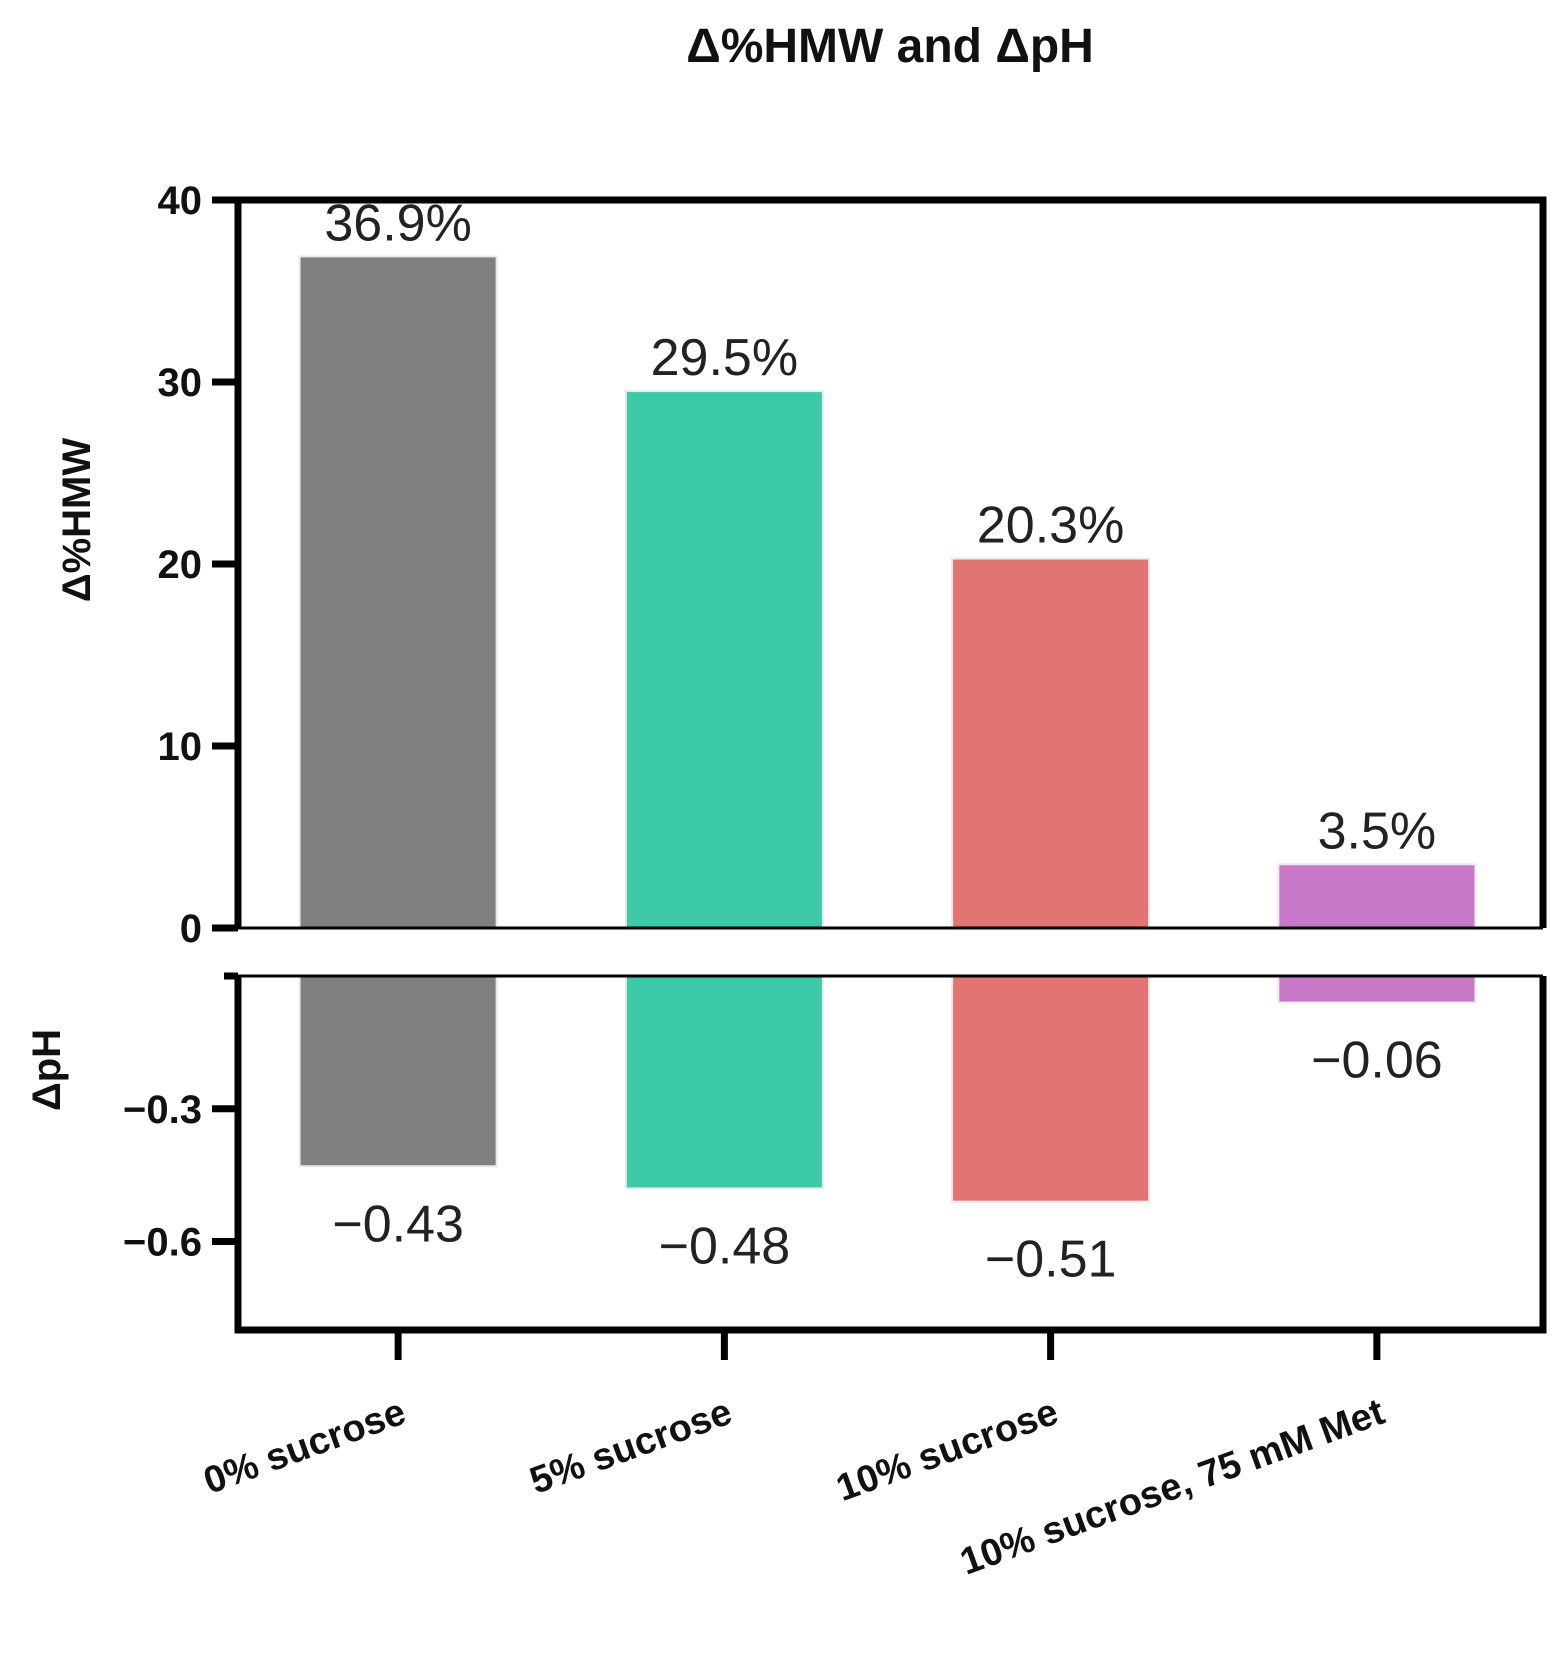  What do you see at coordinates (162, 1110) in the screenshot?
I see `y-tick-label: −0.3` at bounding box center [162, 1110].